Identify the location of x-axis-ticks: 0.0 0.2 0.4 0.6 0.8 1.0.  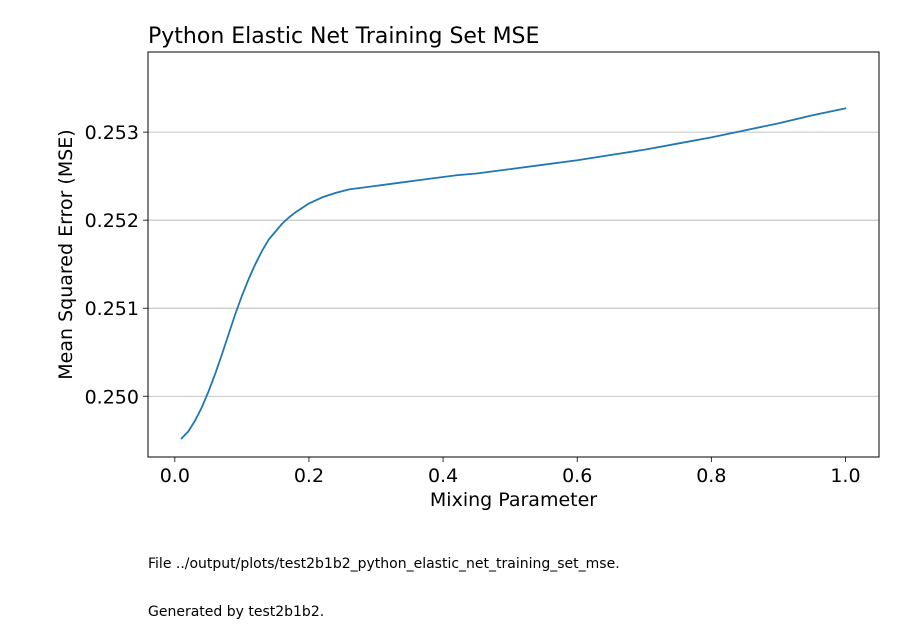
(510, 472).